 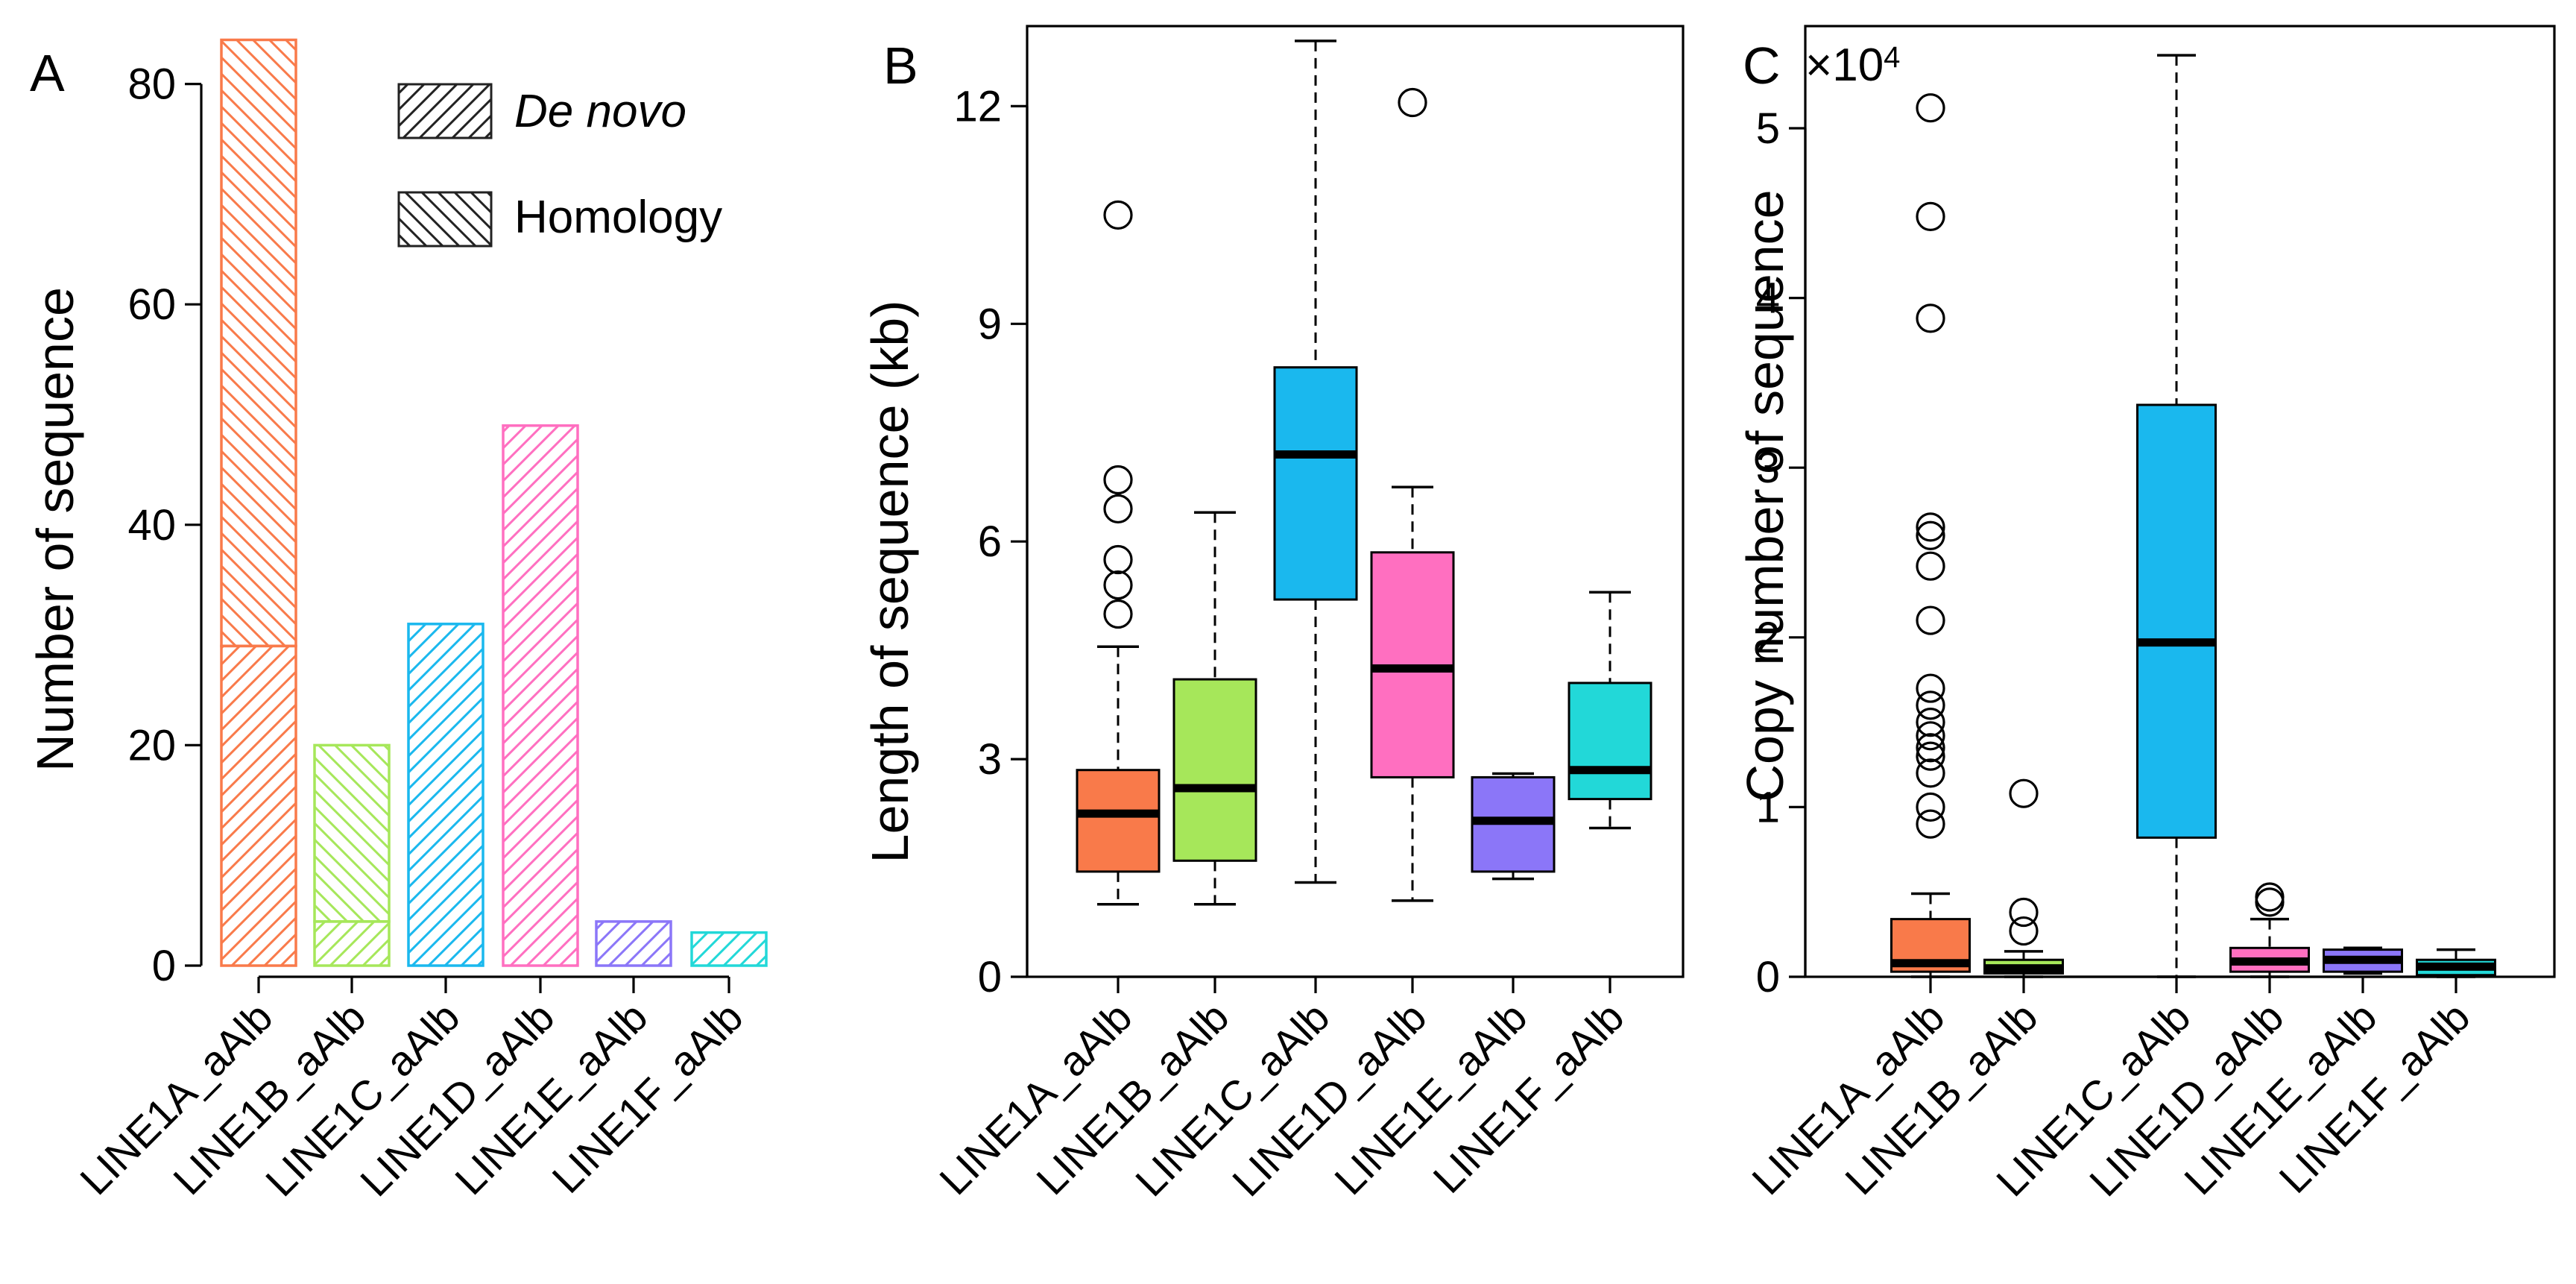 I want to click on scale-factor-base: ×10, so click(x=1844, y=65).